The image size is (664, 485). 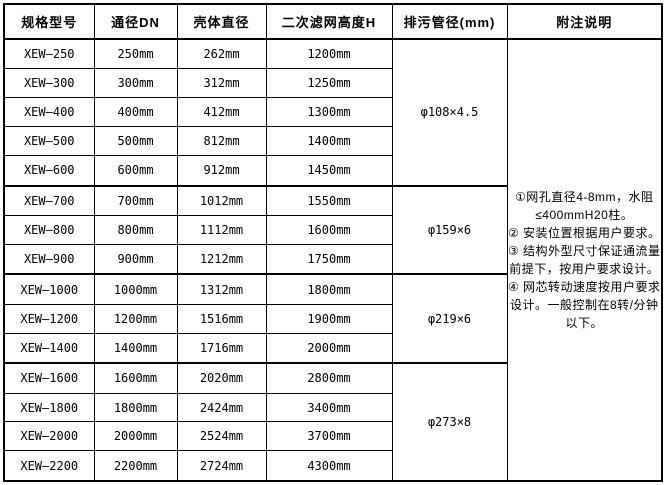 What do you see at coordinates (135, 289) in the screenshot?
I see `dn-cell: 1000mm` at bounding box center [135, 289].